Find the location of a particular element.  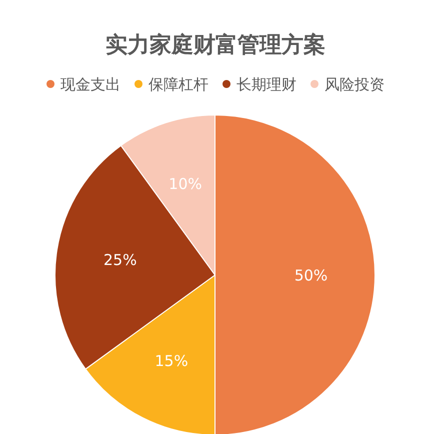

data-label: 25% is located at coordinates (120, 260).